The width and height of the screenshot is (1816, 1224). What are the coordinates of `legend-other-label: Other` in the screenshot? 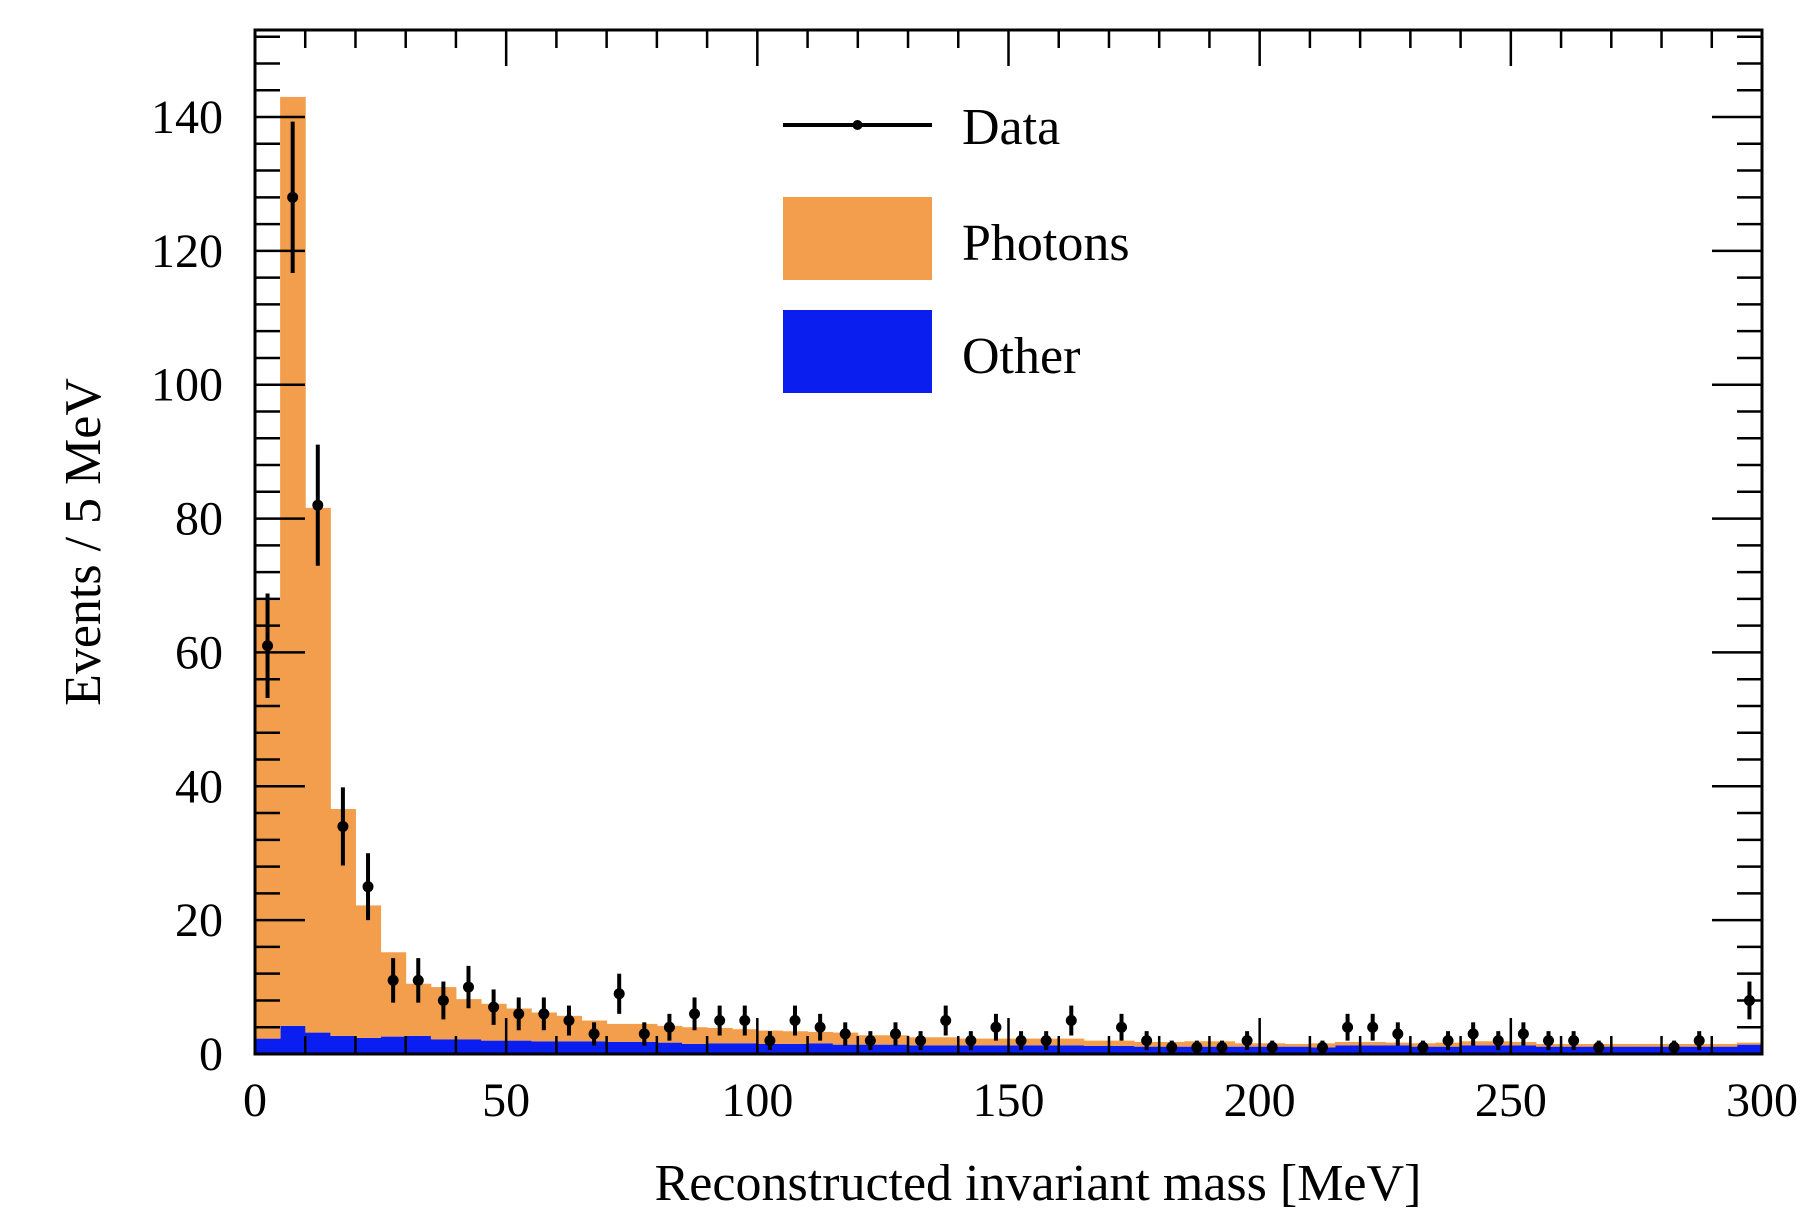 It's located at (1021, 356).